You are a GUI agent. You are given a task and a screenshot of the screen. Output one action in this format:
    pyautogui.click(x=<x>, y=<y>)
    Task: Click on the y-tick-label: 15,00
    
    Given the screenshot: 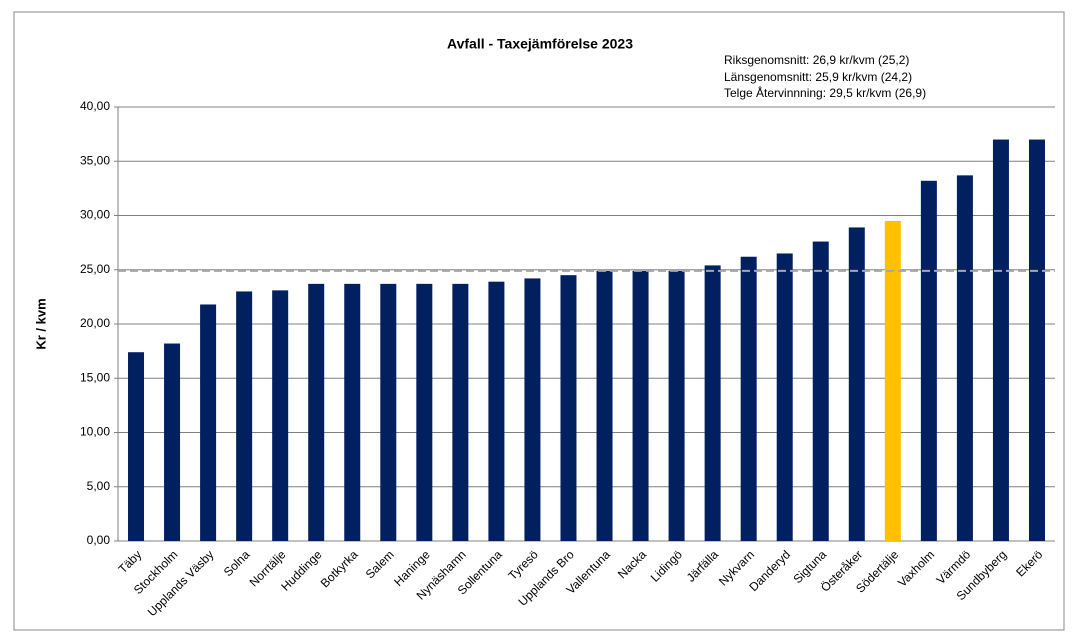 What is the action you would take?
    pyautogui.click(x=95, y=377)
    